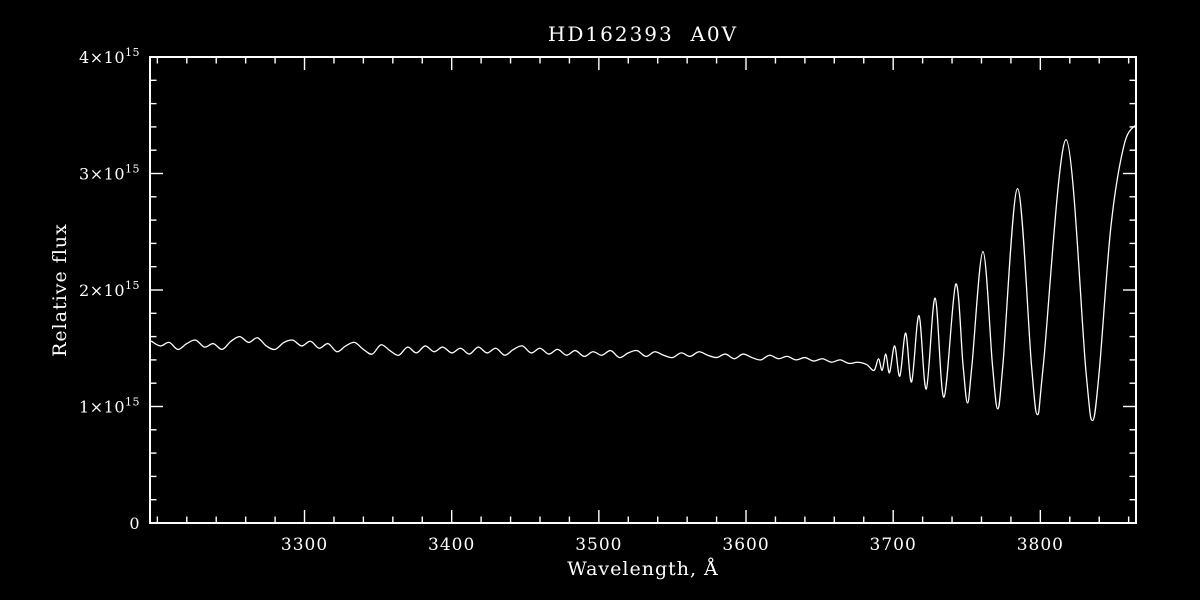  What do you see at coordinates (745, 545) in the screenshot?
I see `x-tick-label: 3600` at bounding box center [745, 545].